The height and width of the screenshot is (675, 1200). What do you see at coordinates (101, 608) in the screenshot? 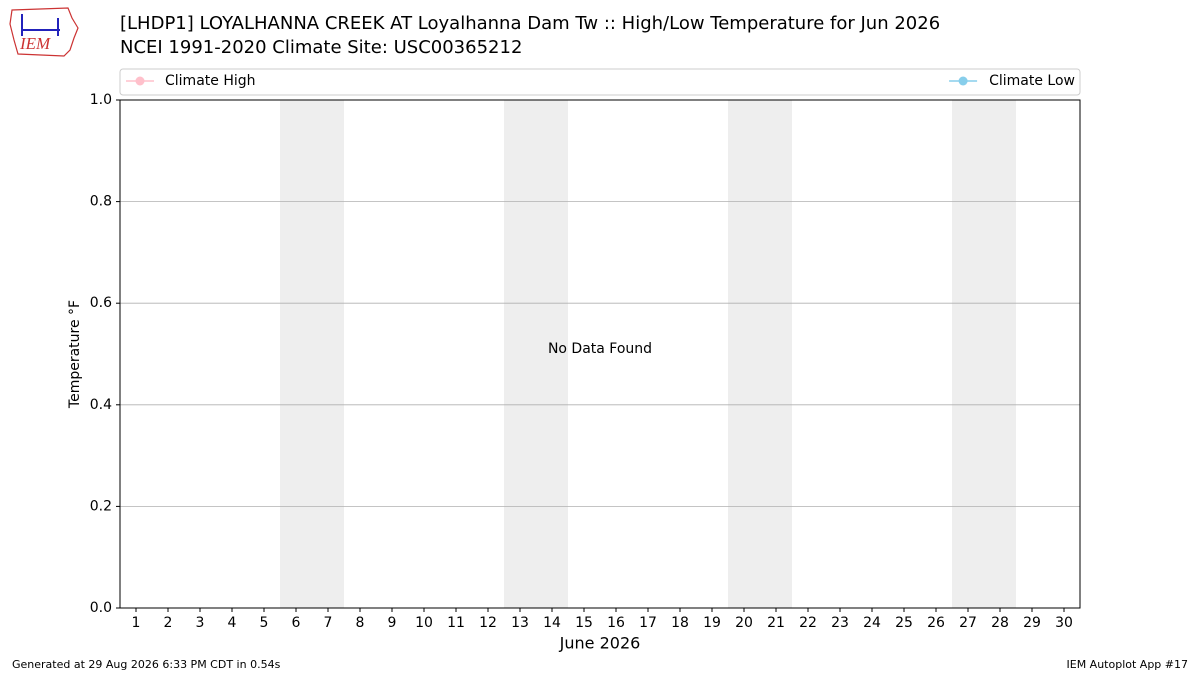
I see `y-tick-label: 0.0` at bounding box center [101, 608].